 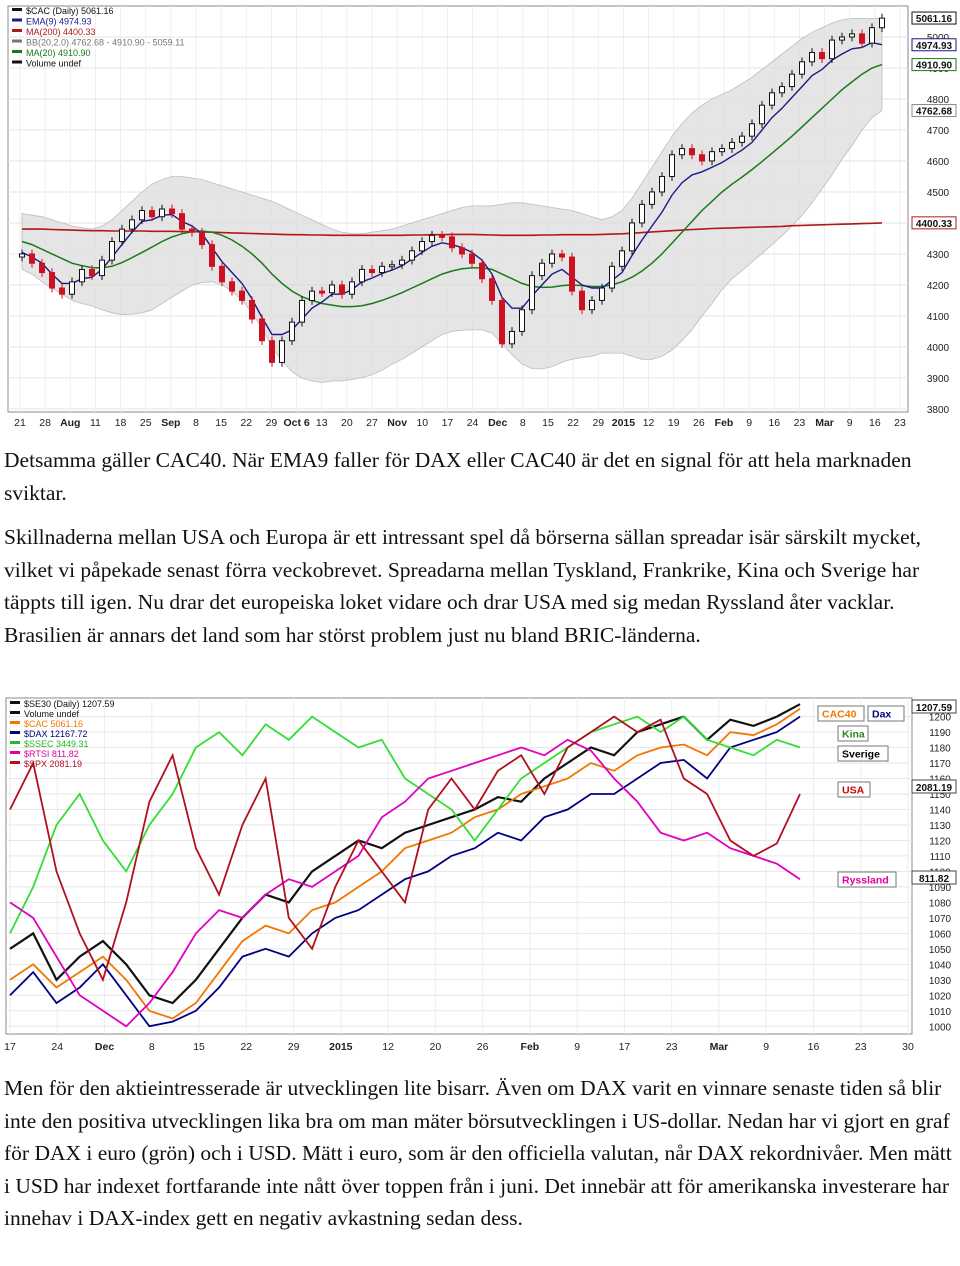 I want to click on y-tick-label: 1130, so click(x=940, y=826).